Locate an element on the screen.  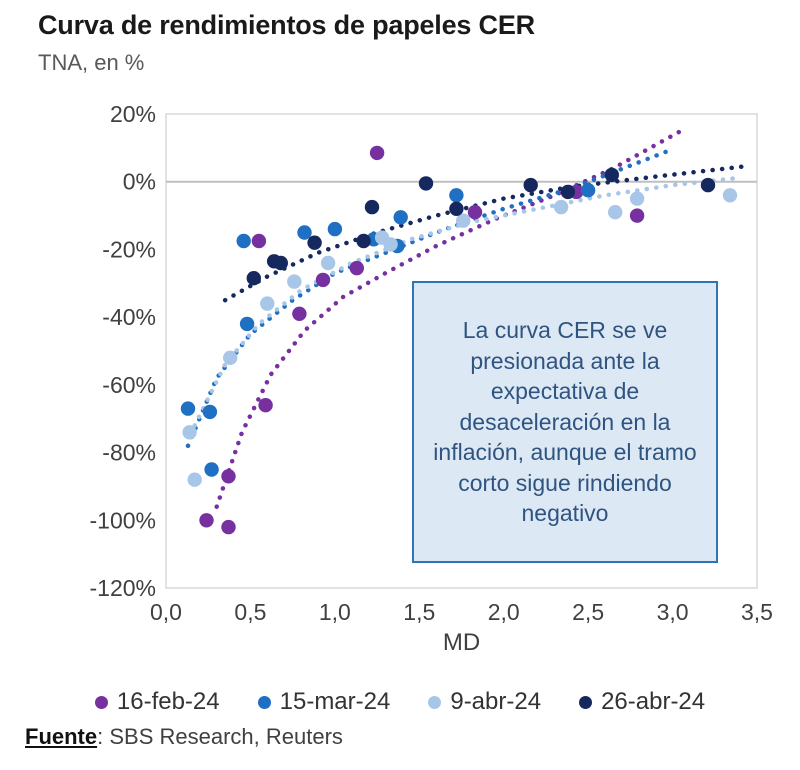
x-tick-label: 2,0 is located at coordinates (504, 612).